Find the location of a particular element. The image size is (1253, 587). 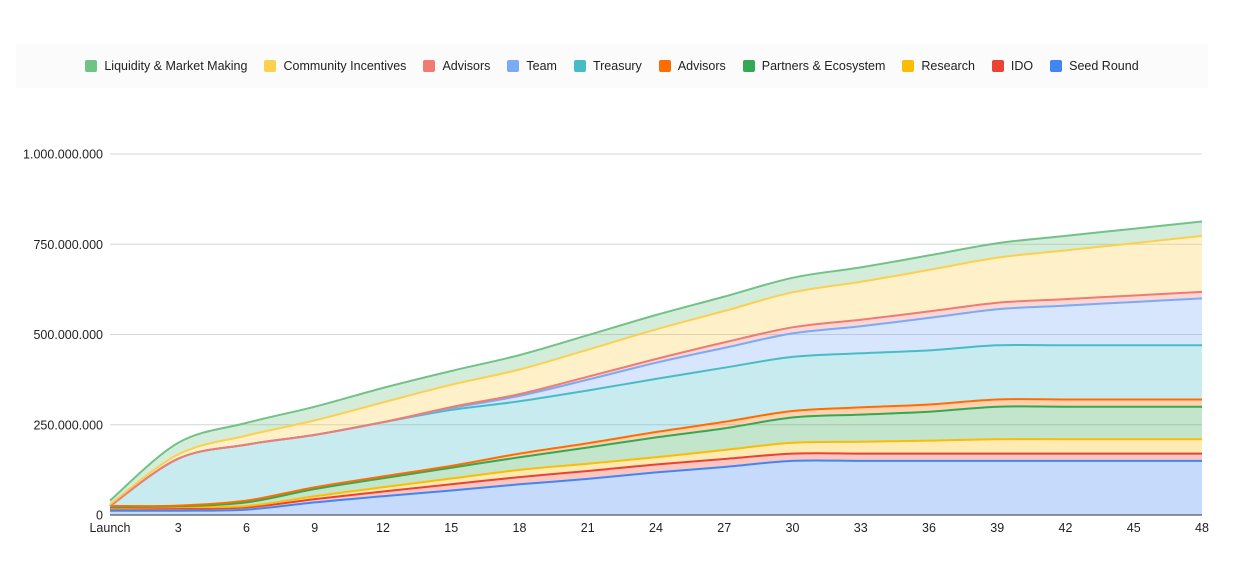

x-tick-label: 6 is located at coordinates (246, 528).